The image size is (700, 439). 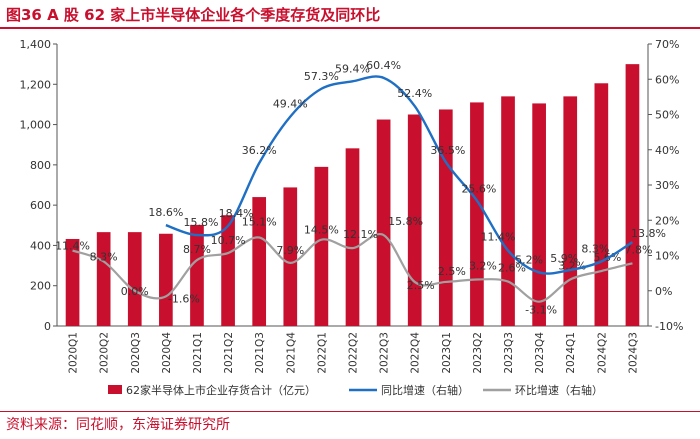 What do you see at coordinates (352, 68) in the screenshot?
I see `yoy-data-label: 59.4%` at bounding box center [352, 68].